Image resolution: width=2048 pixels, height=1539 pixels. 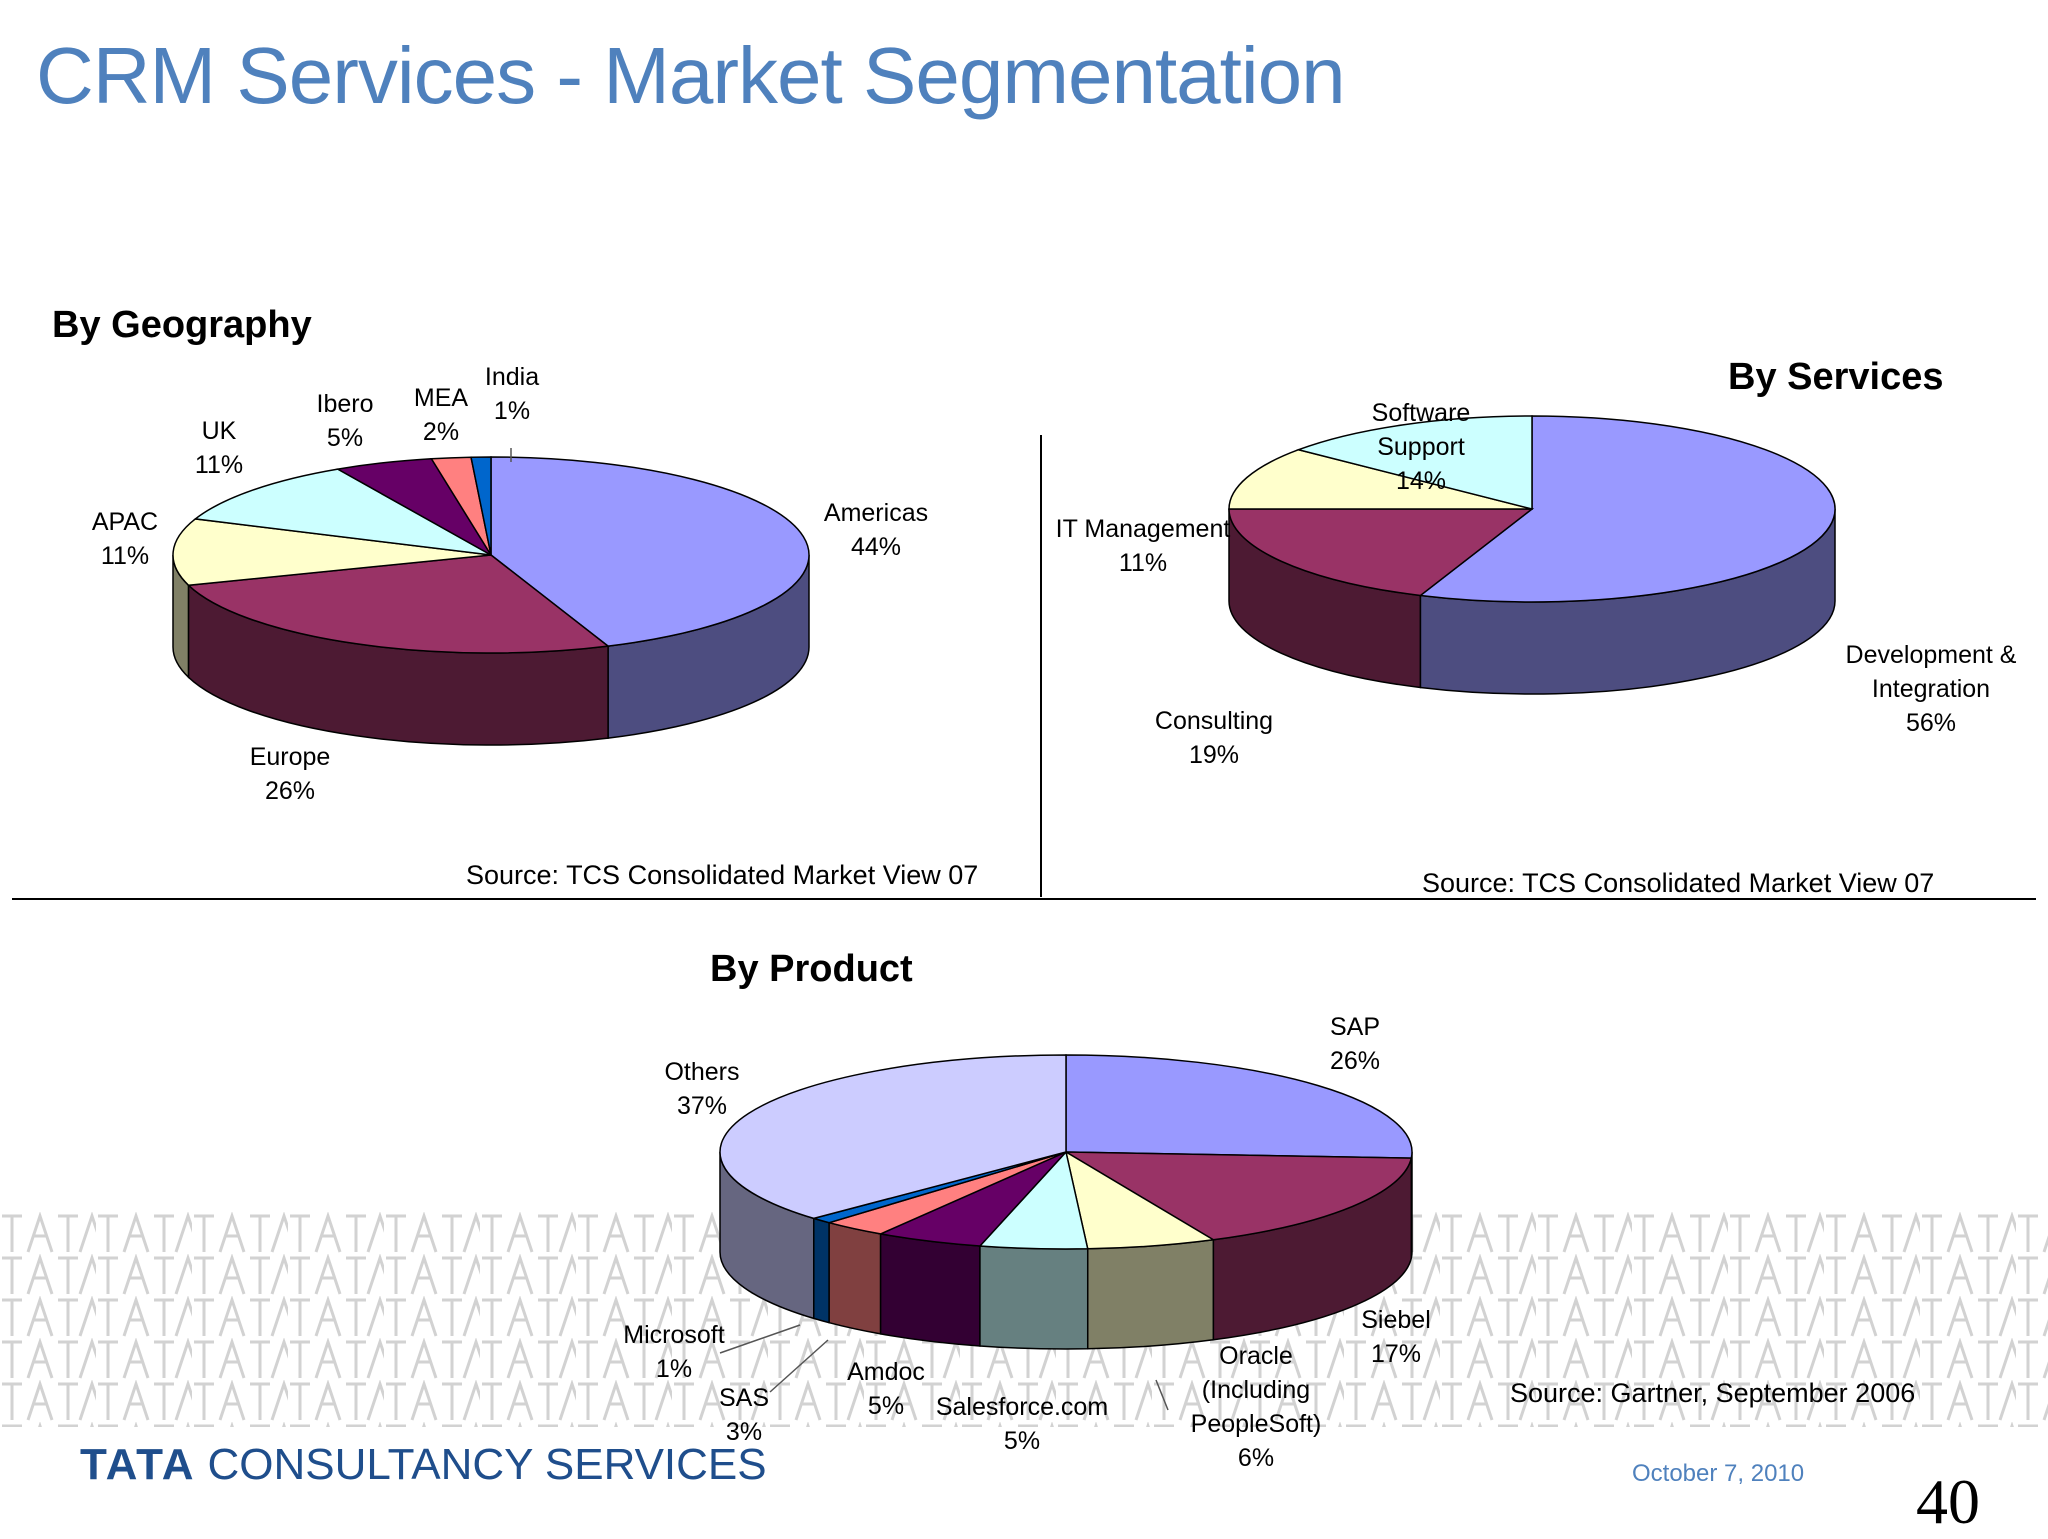 What do you see at coordinates (345, 421) in the screenshot?
I see `geo-label-ibero: Ibero 5%` at bounding box center [345, 421].